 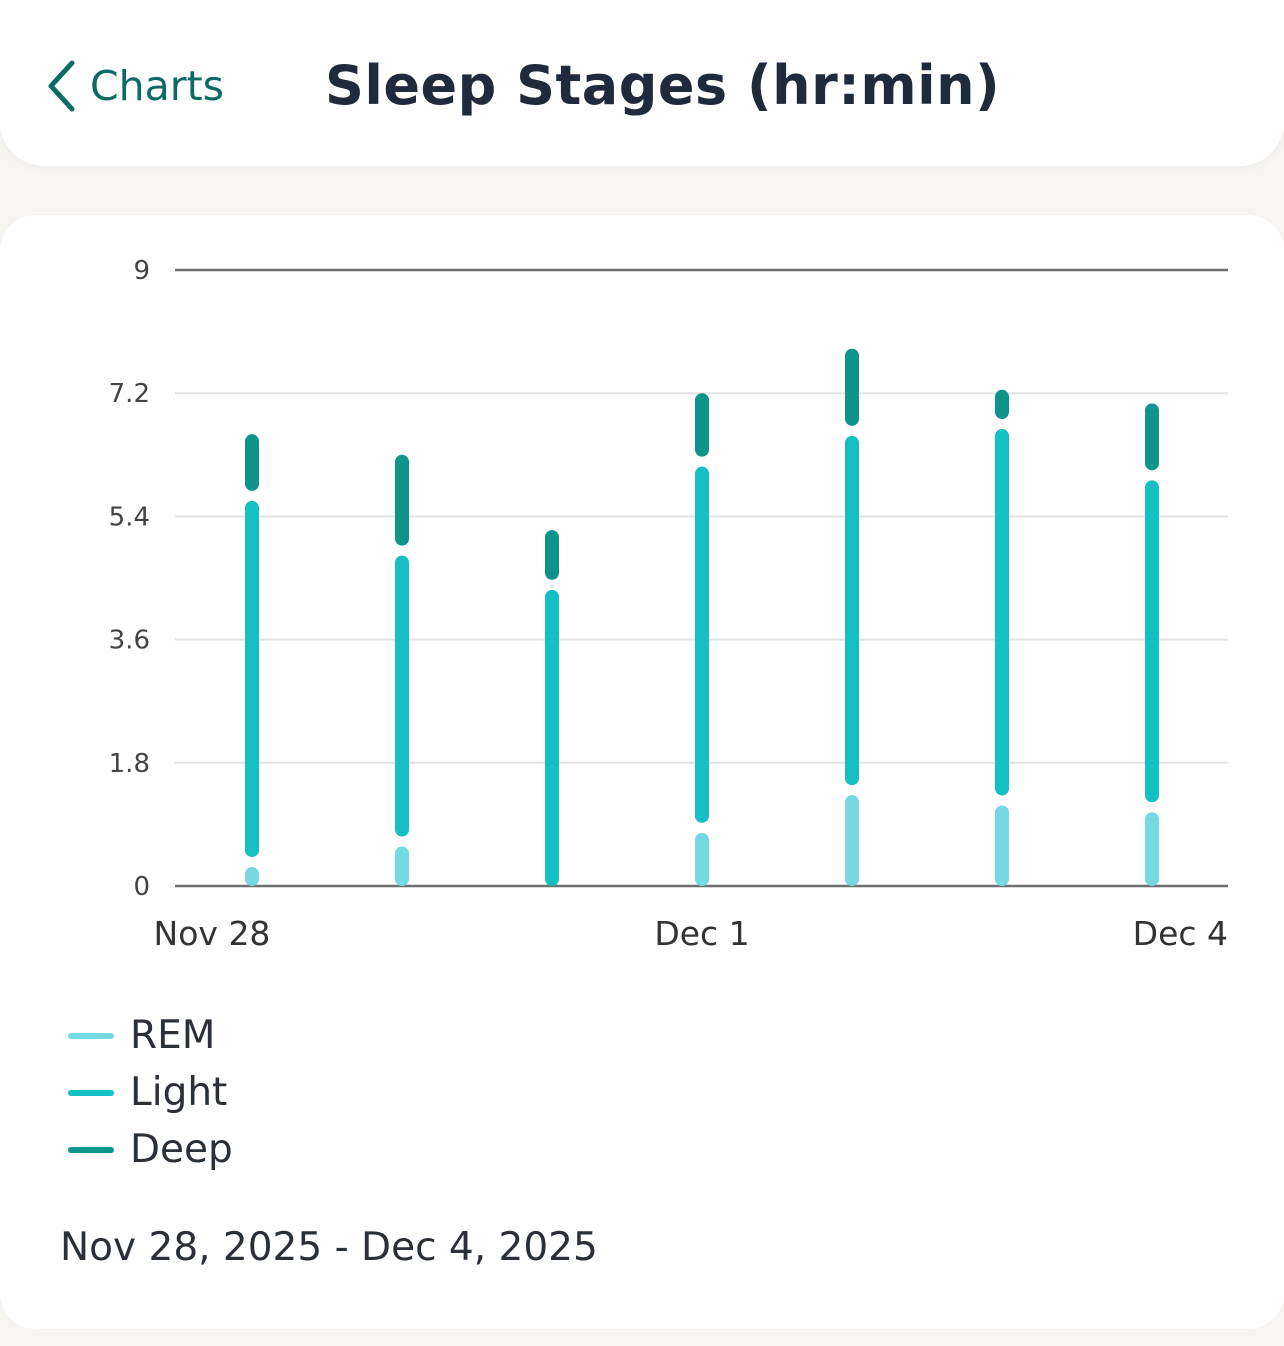 What do you see at coordinates (141, 887) in the screenshot?
I see `y-tick-label-0: 0` at bounding box center [141, 887].